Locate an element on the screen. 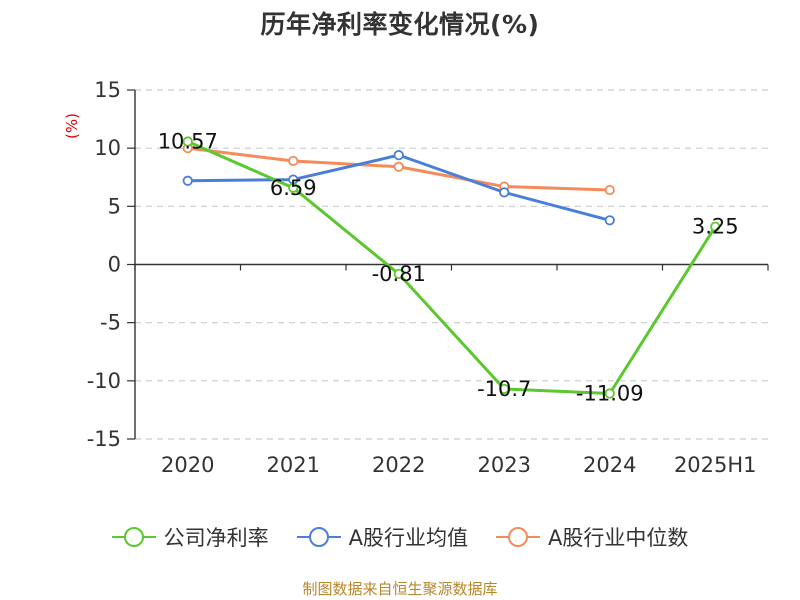  y-tick-label: -5 is located at coordinates (110, 323).